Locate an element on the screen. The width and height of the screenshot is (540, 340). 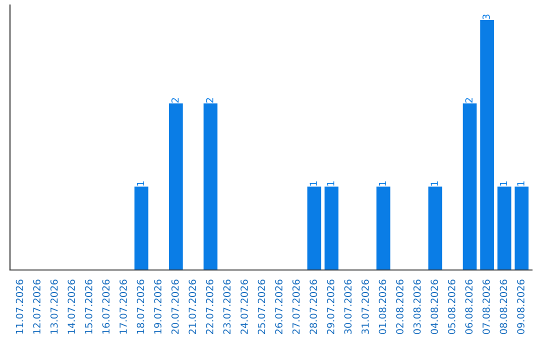
x-tick-label: 29.07.2026 is located at coordinates (330, 307).